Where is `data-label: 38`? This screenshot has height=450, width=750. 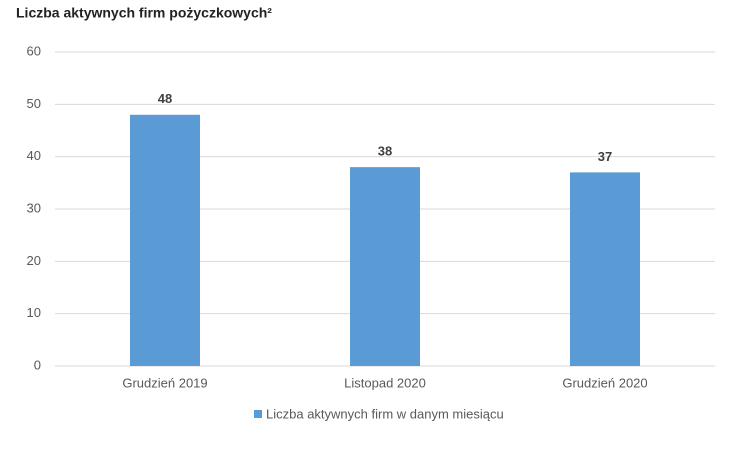
data-label: 38 is located at coordinates (385, 151).